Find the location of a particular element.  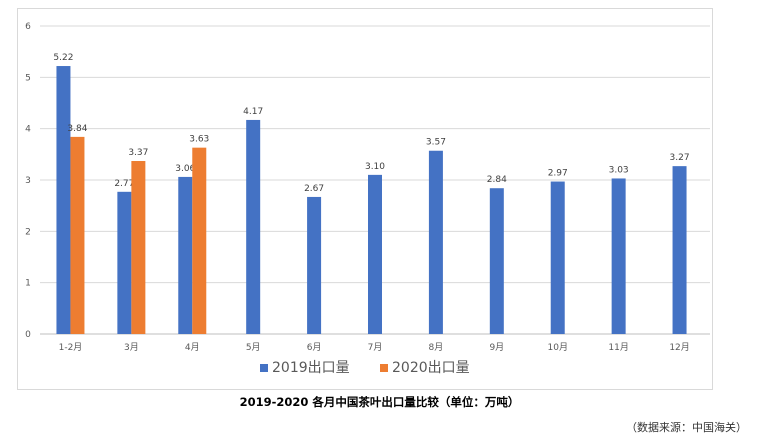

data-label: 3.27 is located at coordinates (680, 158).